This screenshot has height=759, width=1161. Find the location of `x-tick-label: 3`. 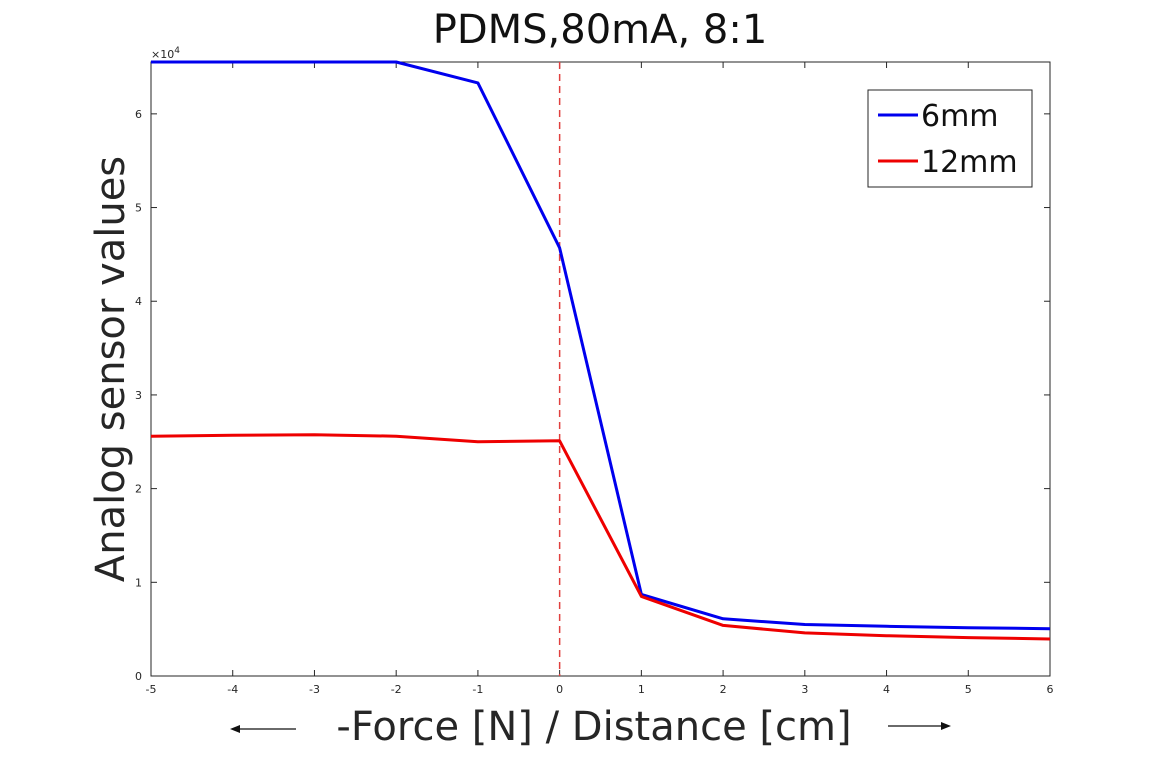

x-tick-label: 3 is located at coordinates (804, 689).